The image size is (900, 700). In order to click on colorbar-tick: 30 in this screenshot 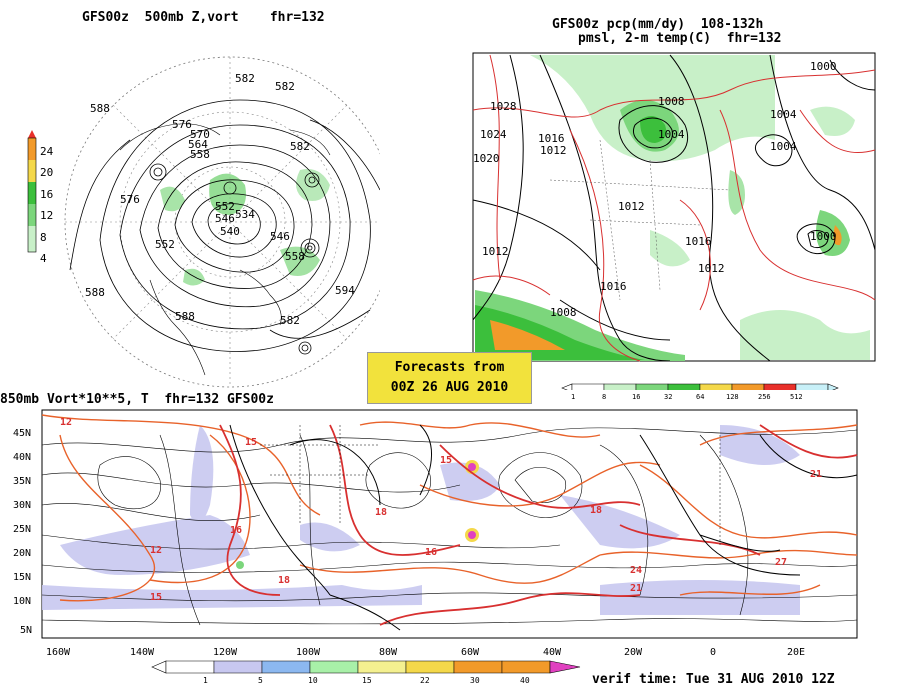, I will do `click(475, 680)`.